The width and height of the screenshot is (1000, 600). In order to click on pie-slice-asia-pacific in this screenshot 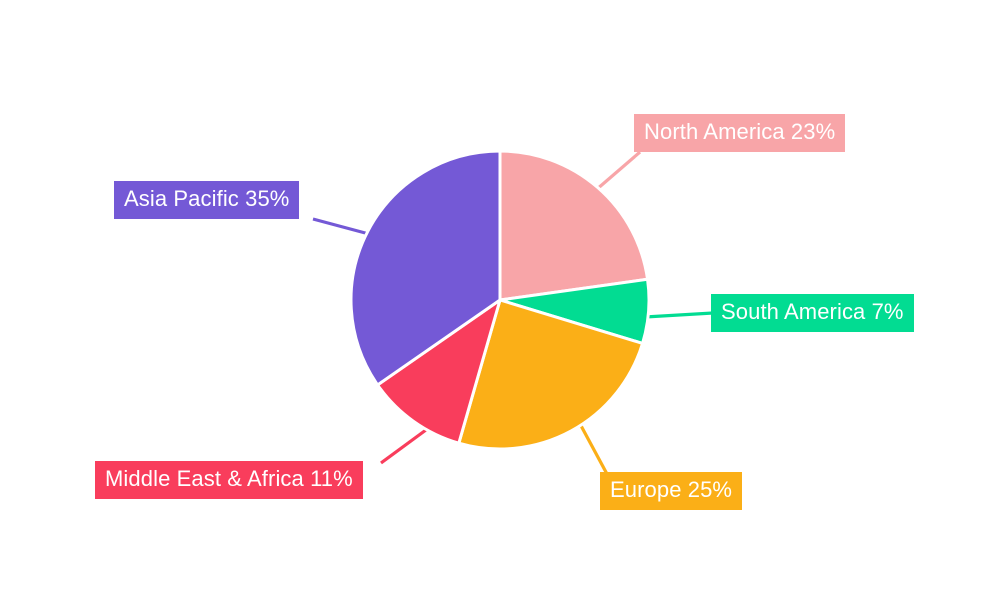, I will do `click(425, 268)`.